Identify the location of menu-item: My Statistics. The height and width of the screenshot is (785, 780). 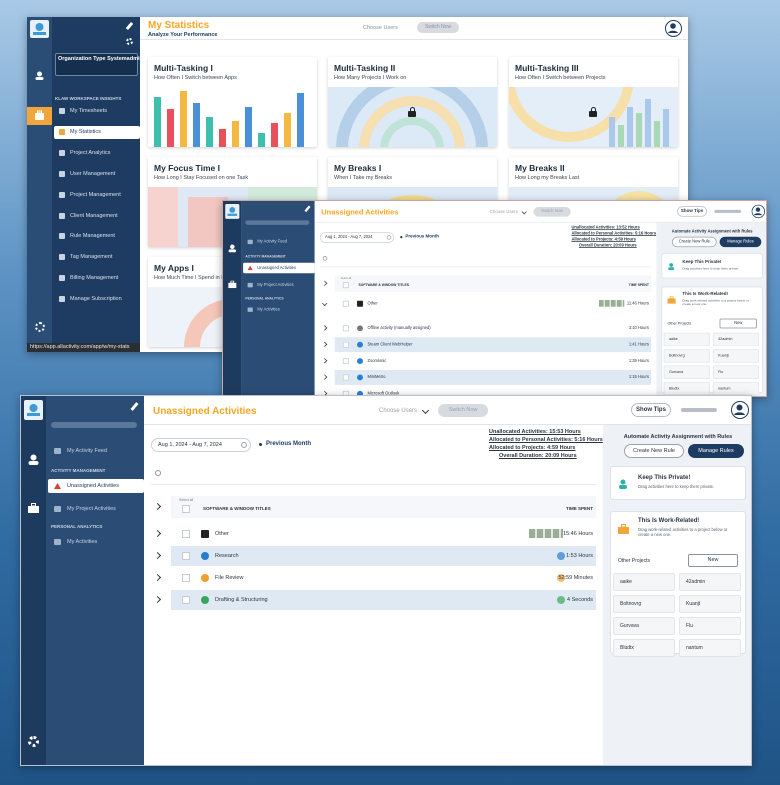
(85, 131).